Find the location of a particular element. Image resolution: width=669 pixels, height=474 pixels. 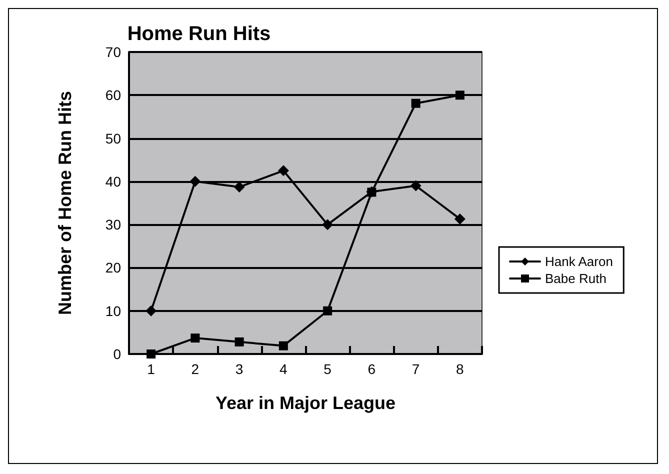

x-tick-label: 2 is located at coordinates (195, 369).